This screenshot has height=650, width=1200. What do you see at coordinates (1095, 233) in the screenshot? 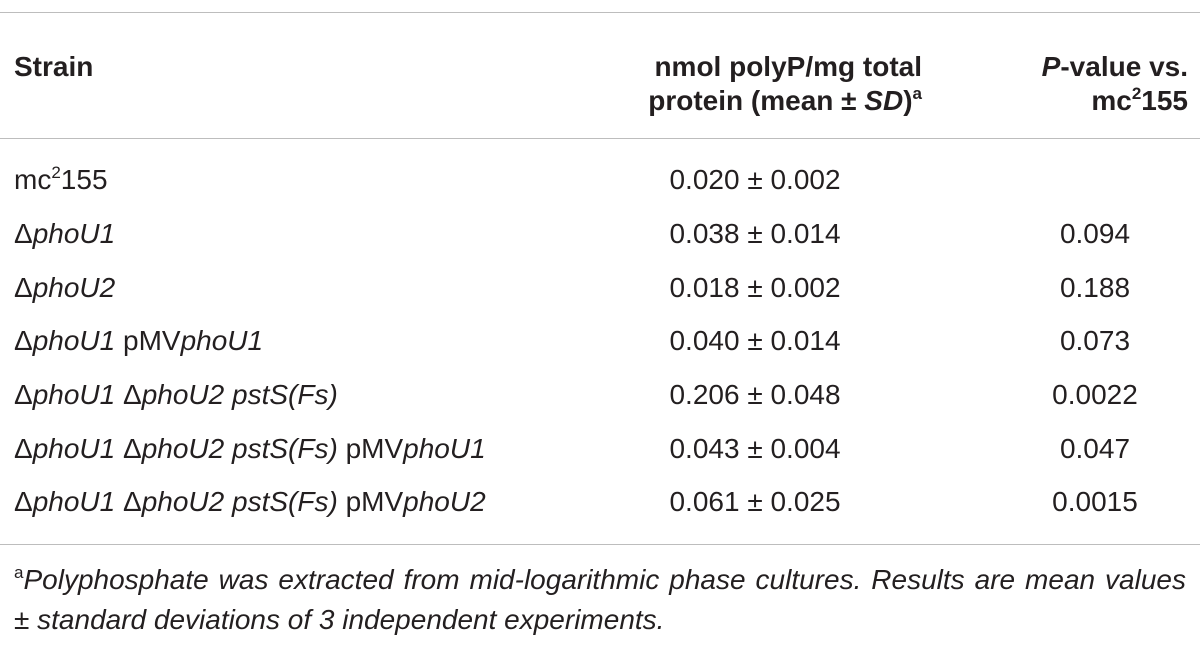
I see `p-value-cell: 0.094` at bounding box center [1095, 233].